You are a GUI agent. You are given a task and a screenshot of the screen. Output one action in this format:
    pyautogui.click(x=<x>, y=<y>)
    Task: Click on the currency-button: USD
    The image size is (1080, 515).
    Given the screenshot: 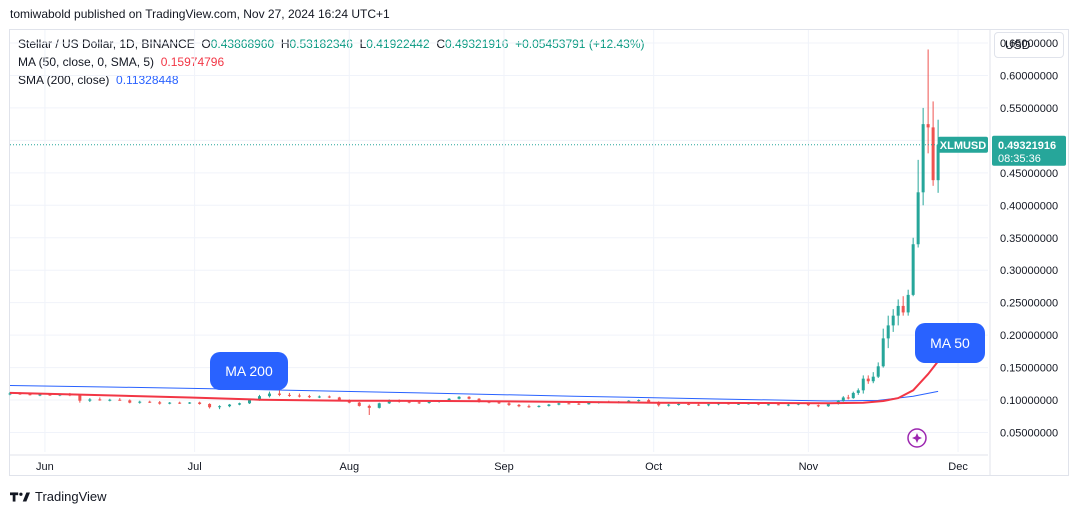 What is the action you would take?
    pyautogui.click(x=1029, y=45)
    